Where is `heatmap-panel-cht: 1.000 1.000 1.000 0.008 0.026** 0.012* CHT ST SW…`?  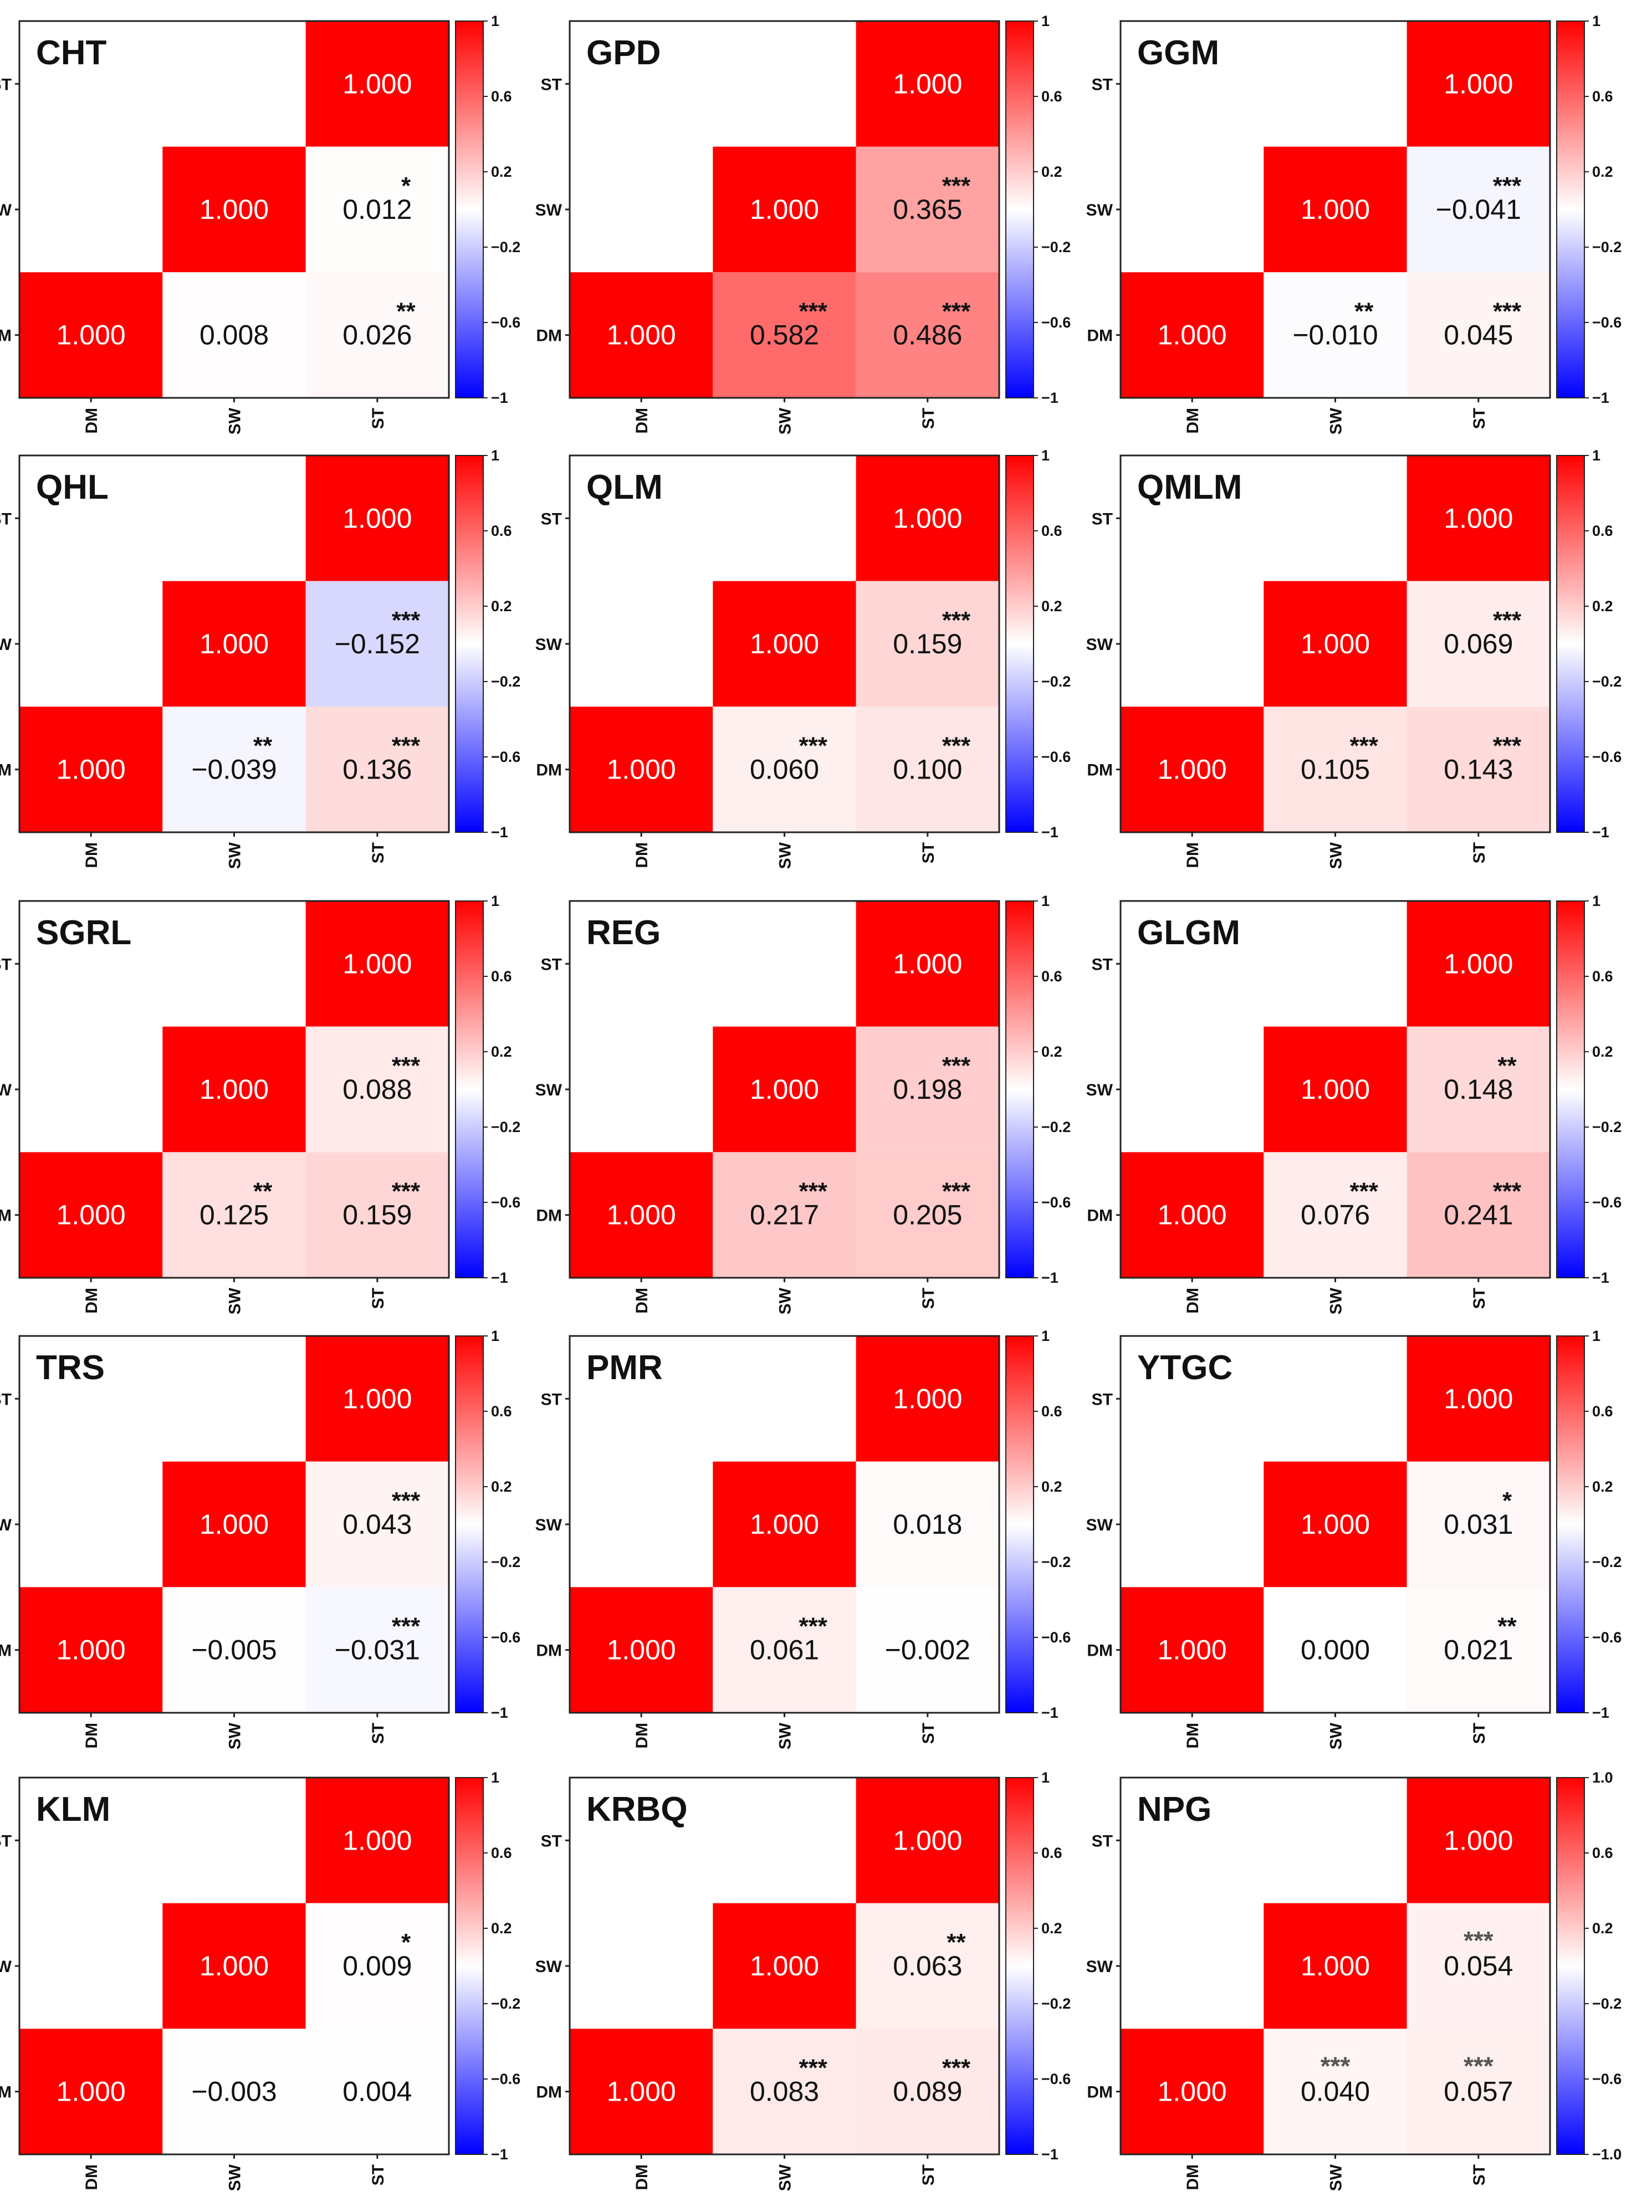
heatmap-panel-cht: 1.000 1.000 1.000 0.008 0.026** 0.012* CHT ST SW… is located at coordinates (260, 224).